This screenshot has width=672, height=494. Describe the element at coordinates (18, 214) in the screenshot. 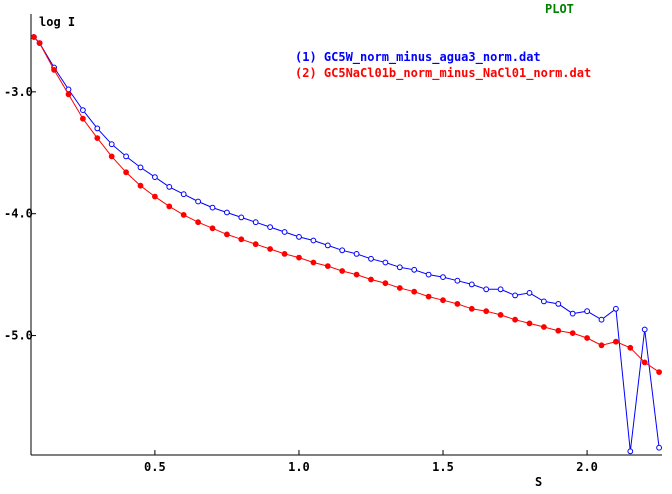

I see `y-tick-label: -4.0` at that location.